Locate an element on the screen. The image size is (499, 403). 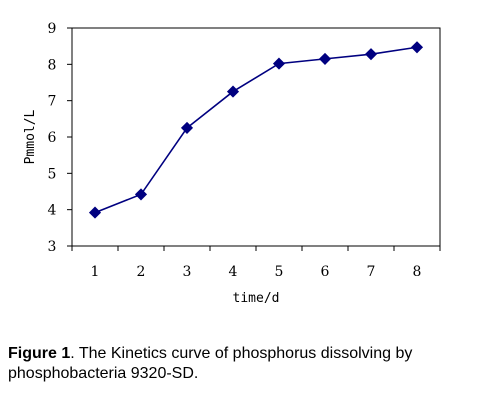
y-tick-label: 6 is located at coordinates (52, 138).